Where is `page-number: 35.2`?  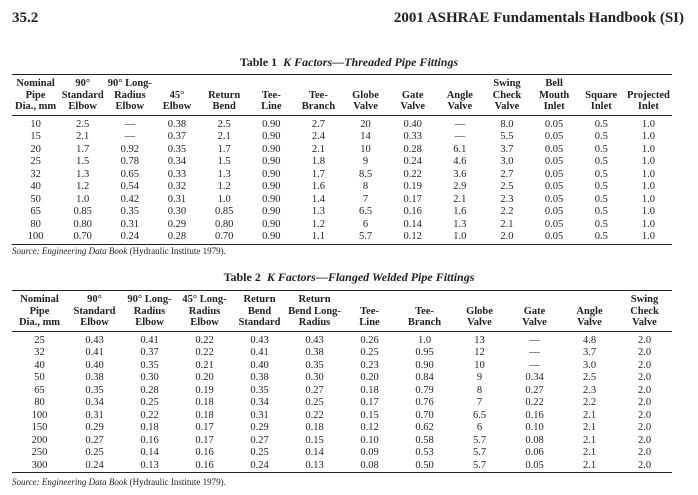 page-number: 35.2 is located at coordinates (25, 18).